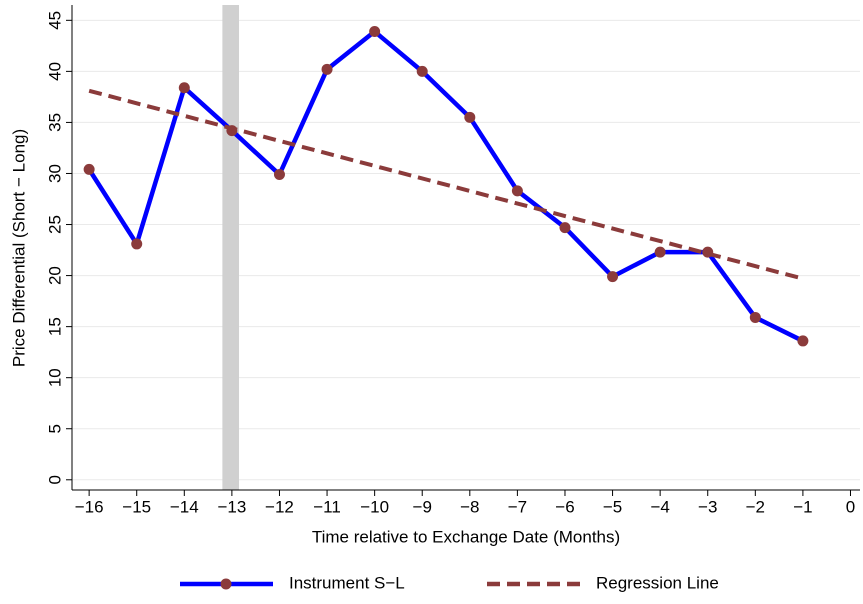  Describe the element at coordinates (517, 506) in the screenshot. I see `x-tick-label: −7` at that location.